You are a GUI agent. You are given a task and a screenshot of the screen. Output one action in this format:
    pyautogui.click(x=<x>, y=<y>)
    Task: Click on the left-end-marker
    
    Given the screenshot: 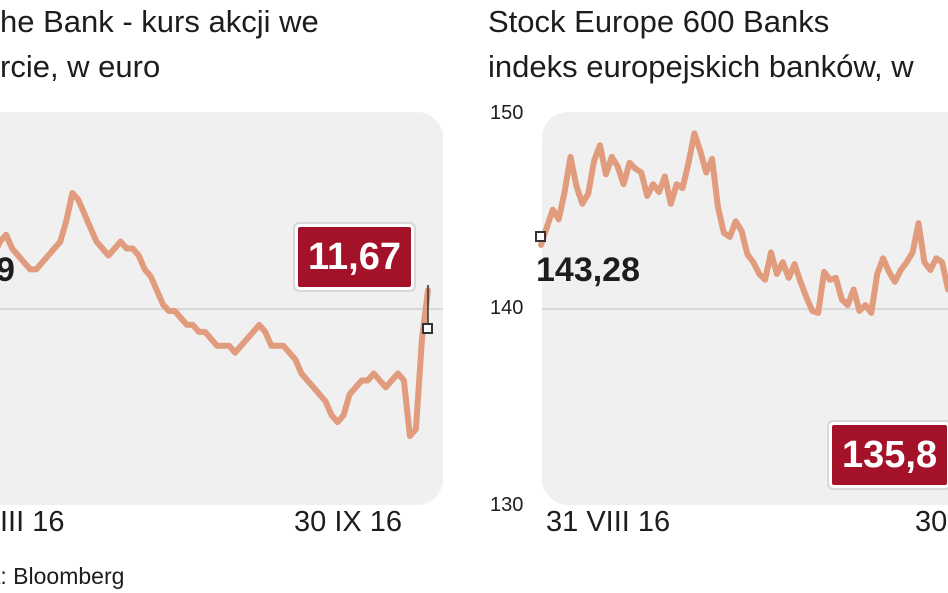 What is the action you would take?
    pyautogui.click(x=427, y=328)
    